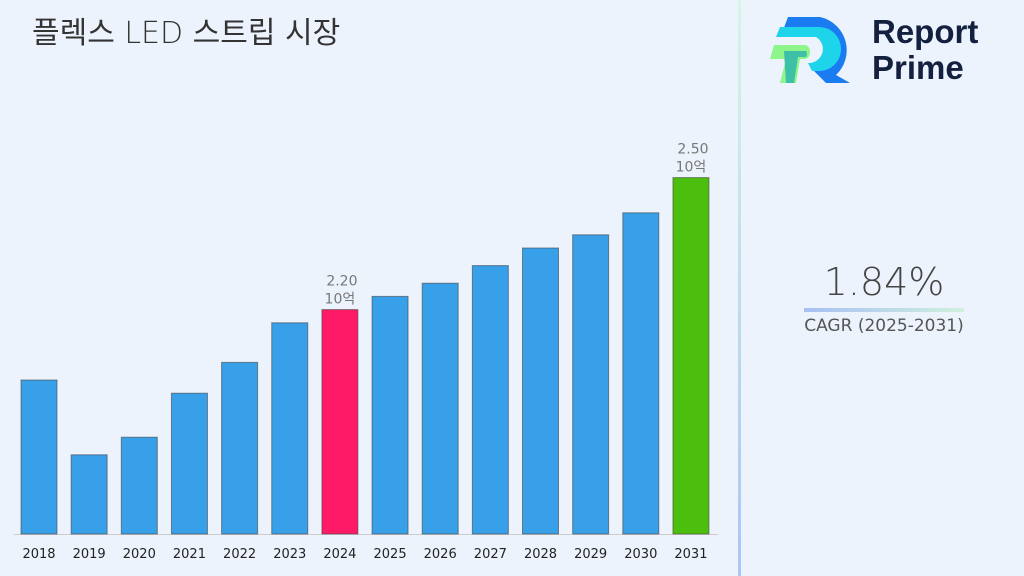 Image resolution: width=1024 pixels, height=576 pixels. I want to click on x-tick-label: 2028, so click(540, 554).